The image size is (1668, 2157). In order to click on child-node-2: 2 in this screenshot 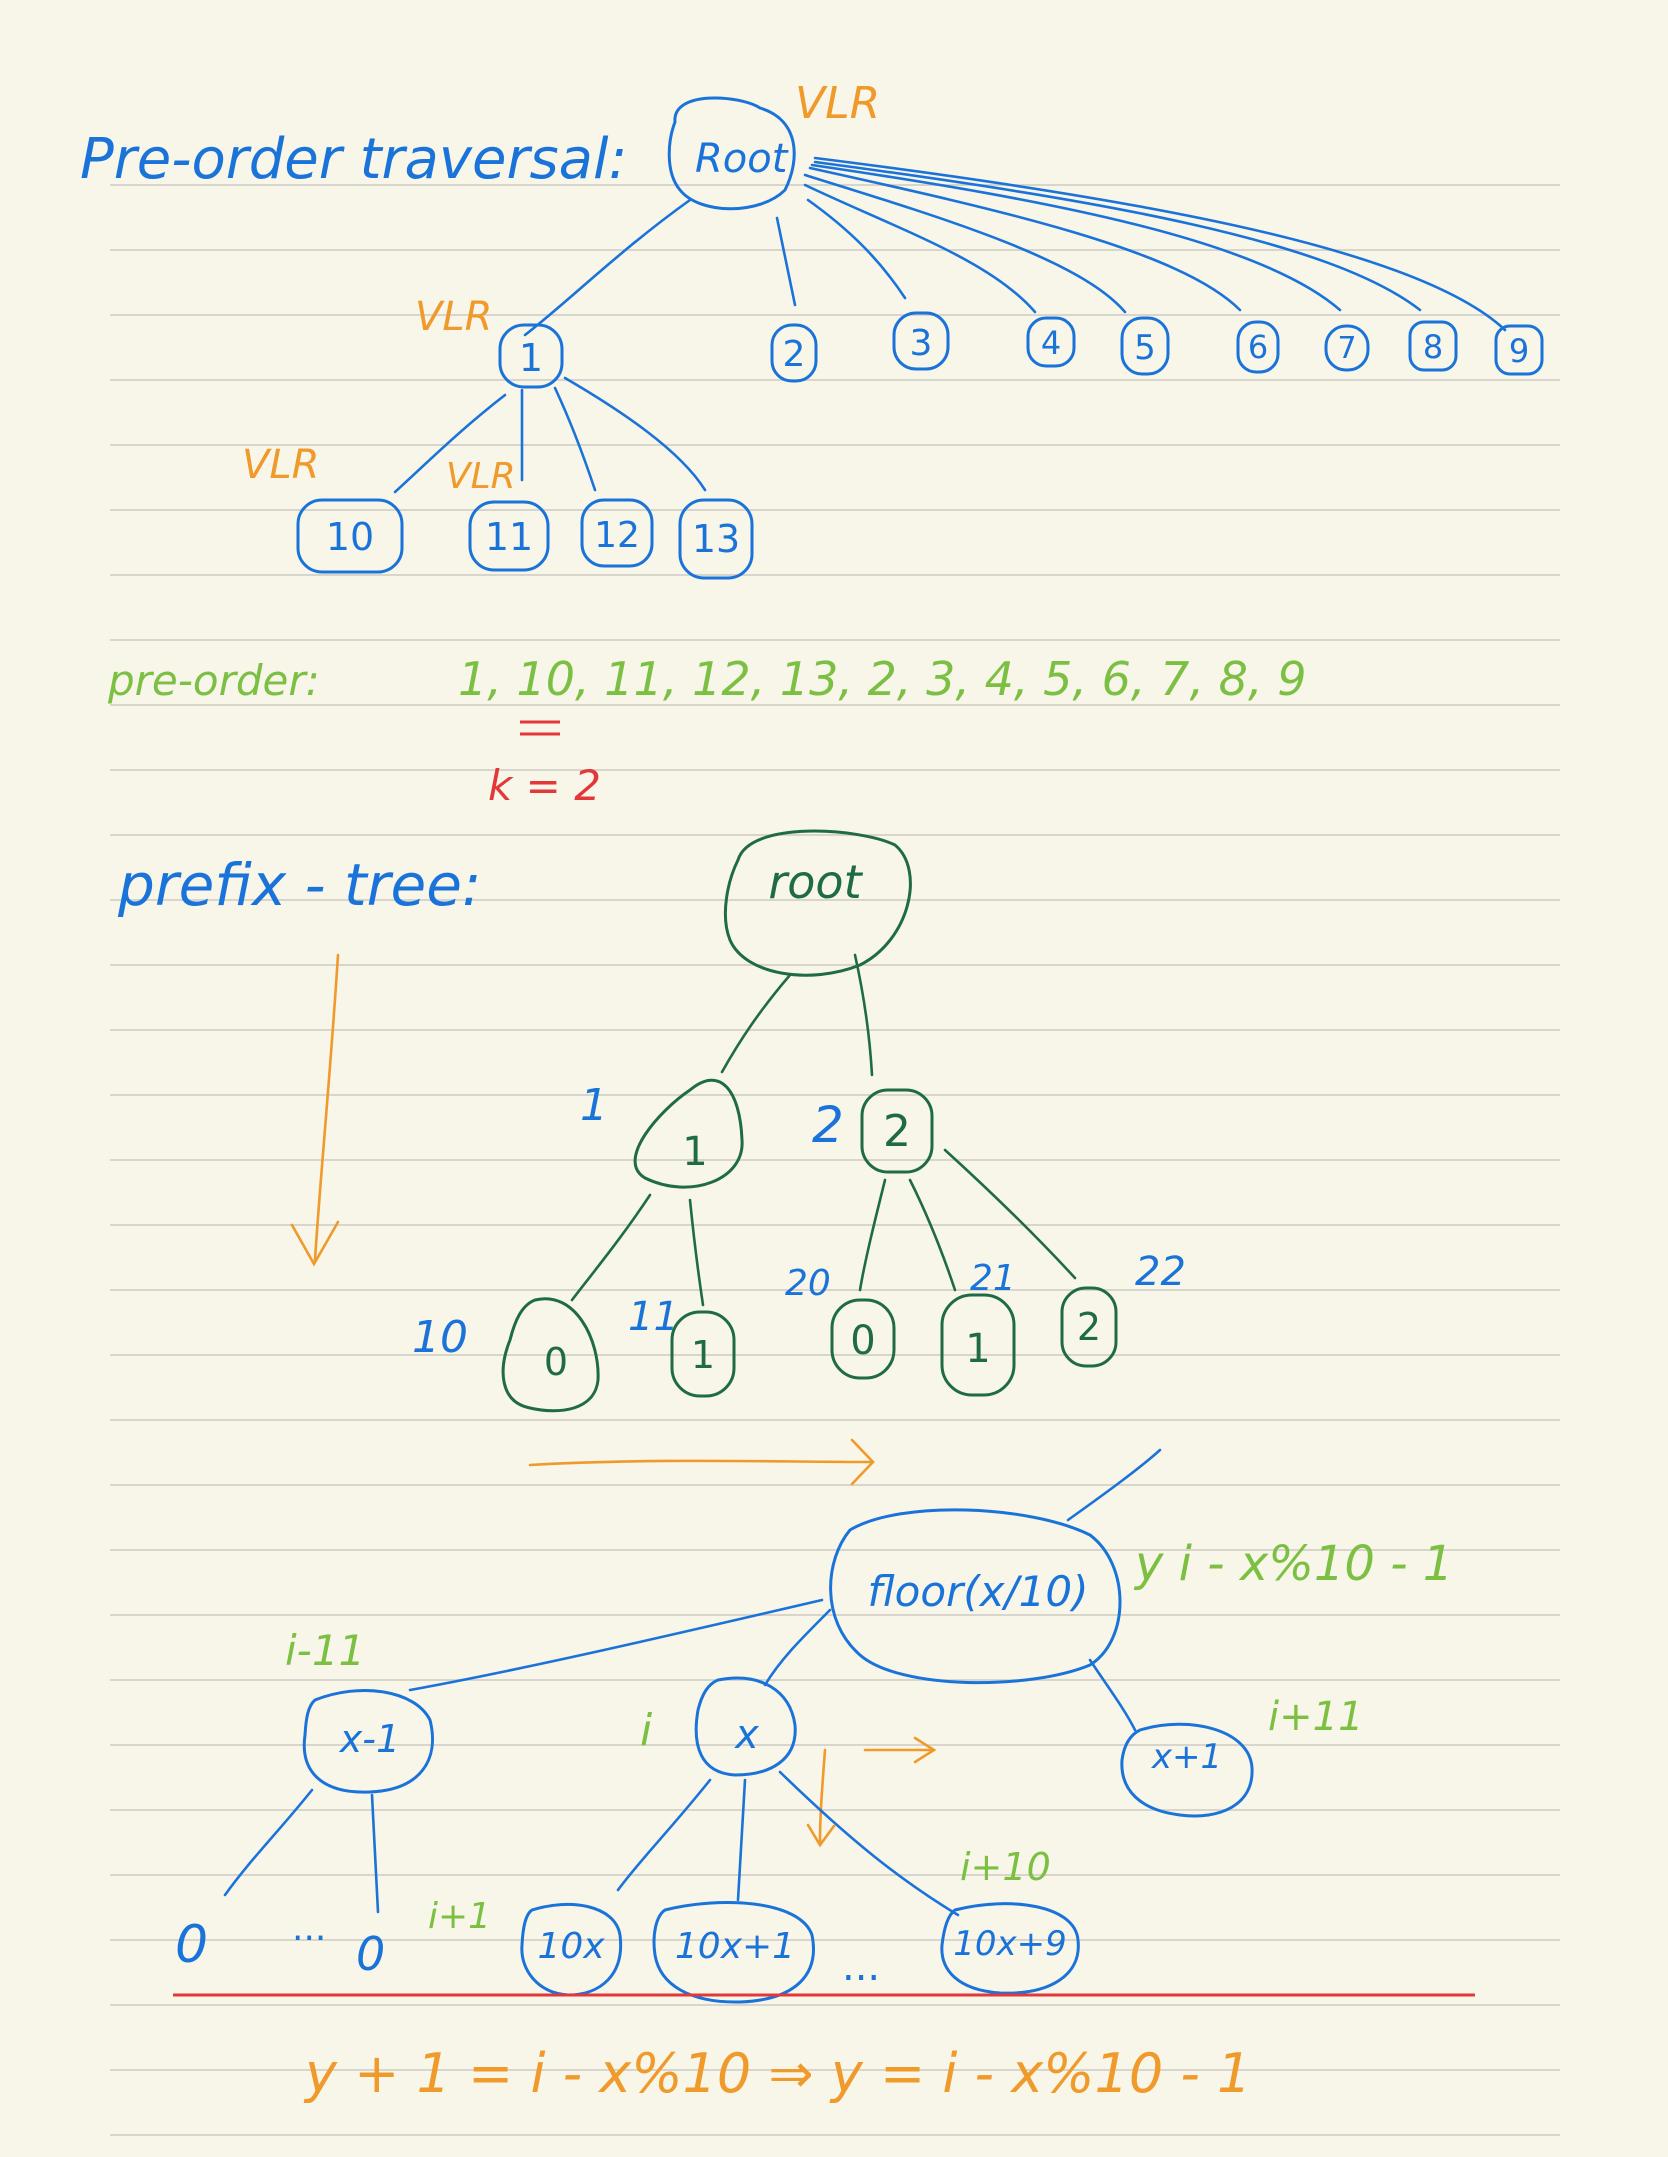, I will do `click(794, 353)`.